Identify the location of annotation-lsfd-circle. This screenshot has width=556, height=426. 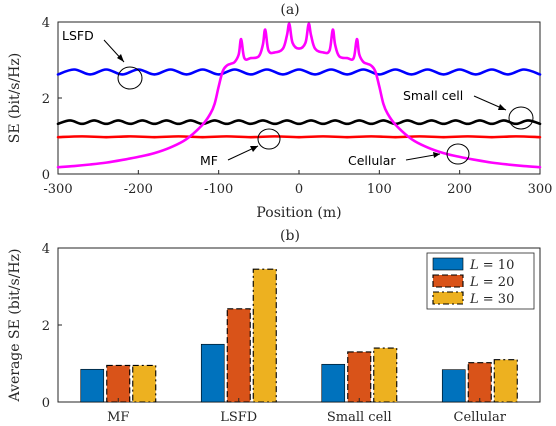
(130, 78).